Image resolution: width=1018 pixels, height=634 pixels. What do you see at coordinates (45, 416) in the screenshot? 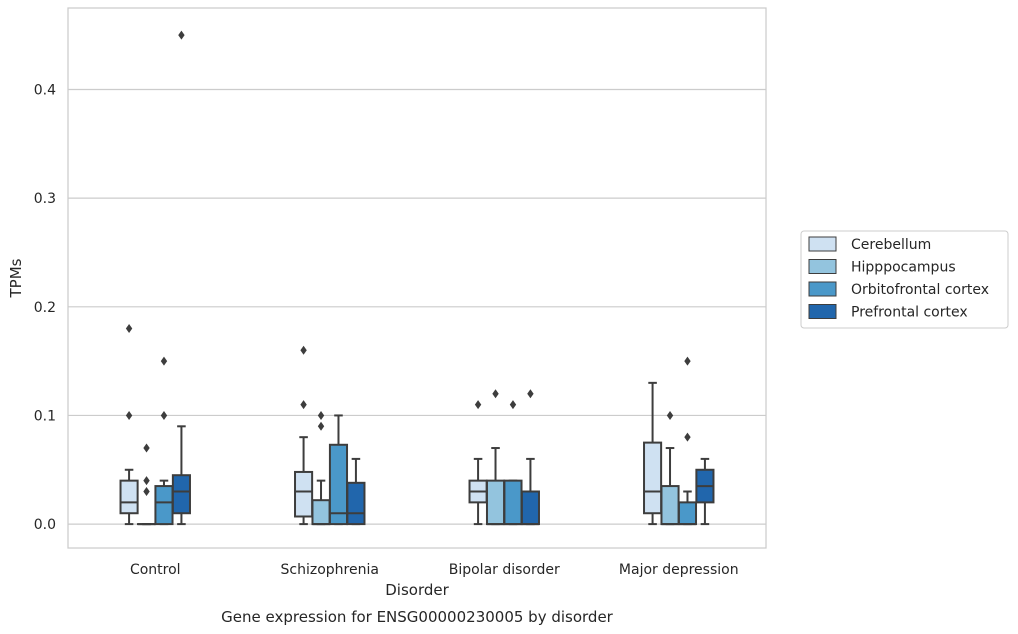
I see `y-tick-label: 0.1` at bounding box center [45, 416].